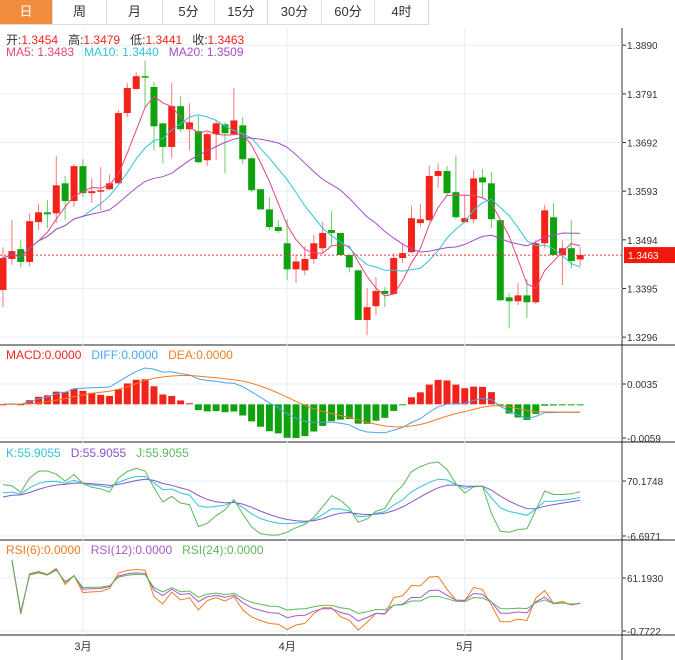 The height and width of the screenshot is (660, 675). What do you see at coordinates (125, 39) in the screenshot?
I see `ohlc-info: 开:1.3454 高:1.3479 低:1.3441 收:1.3463` at bounding box center [125, 39].